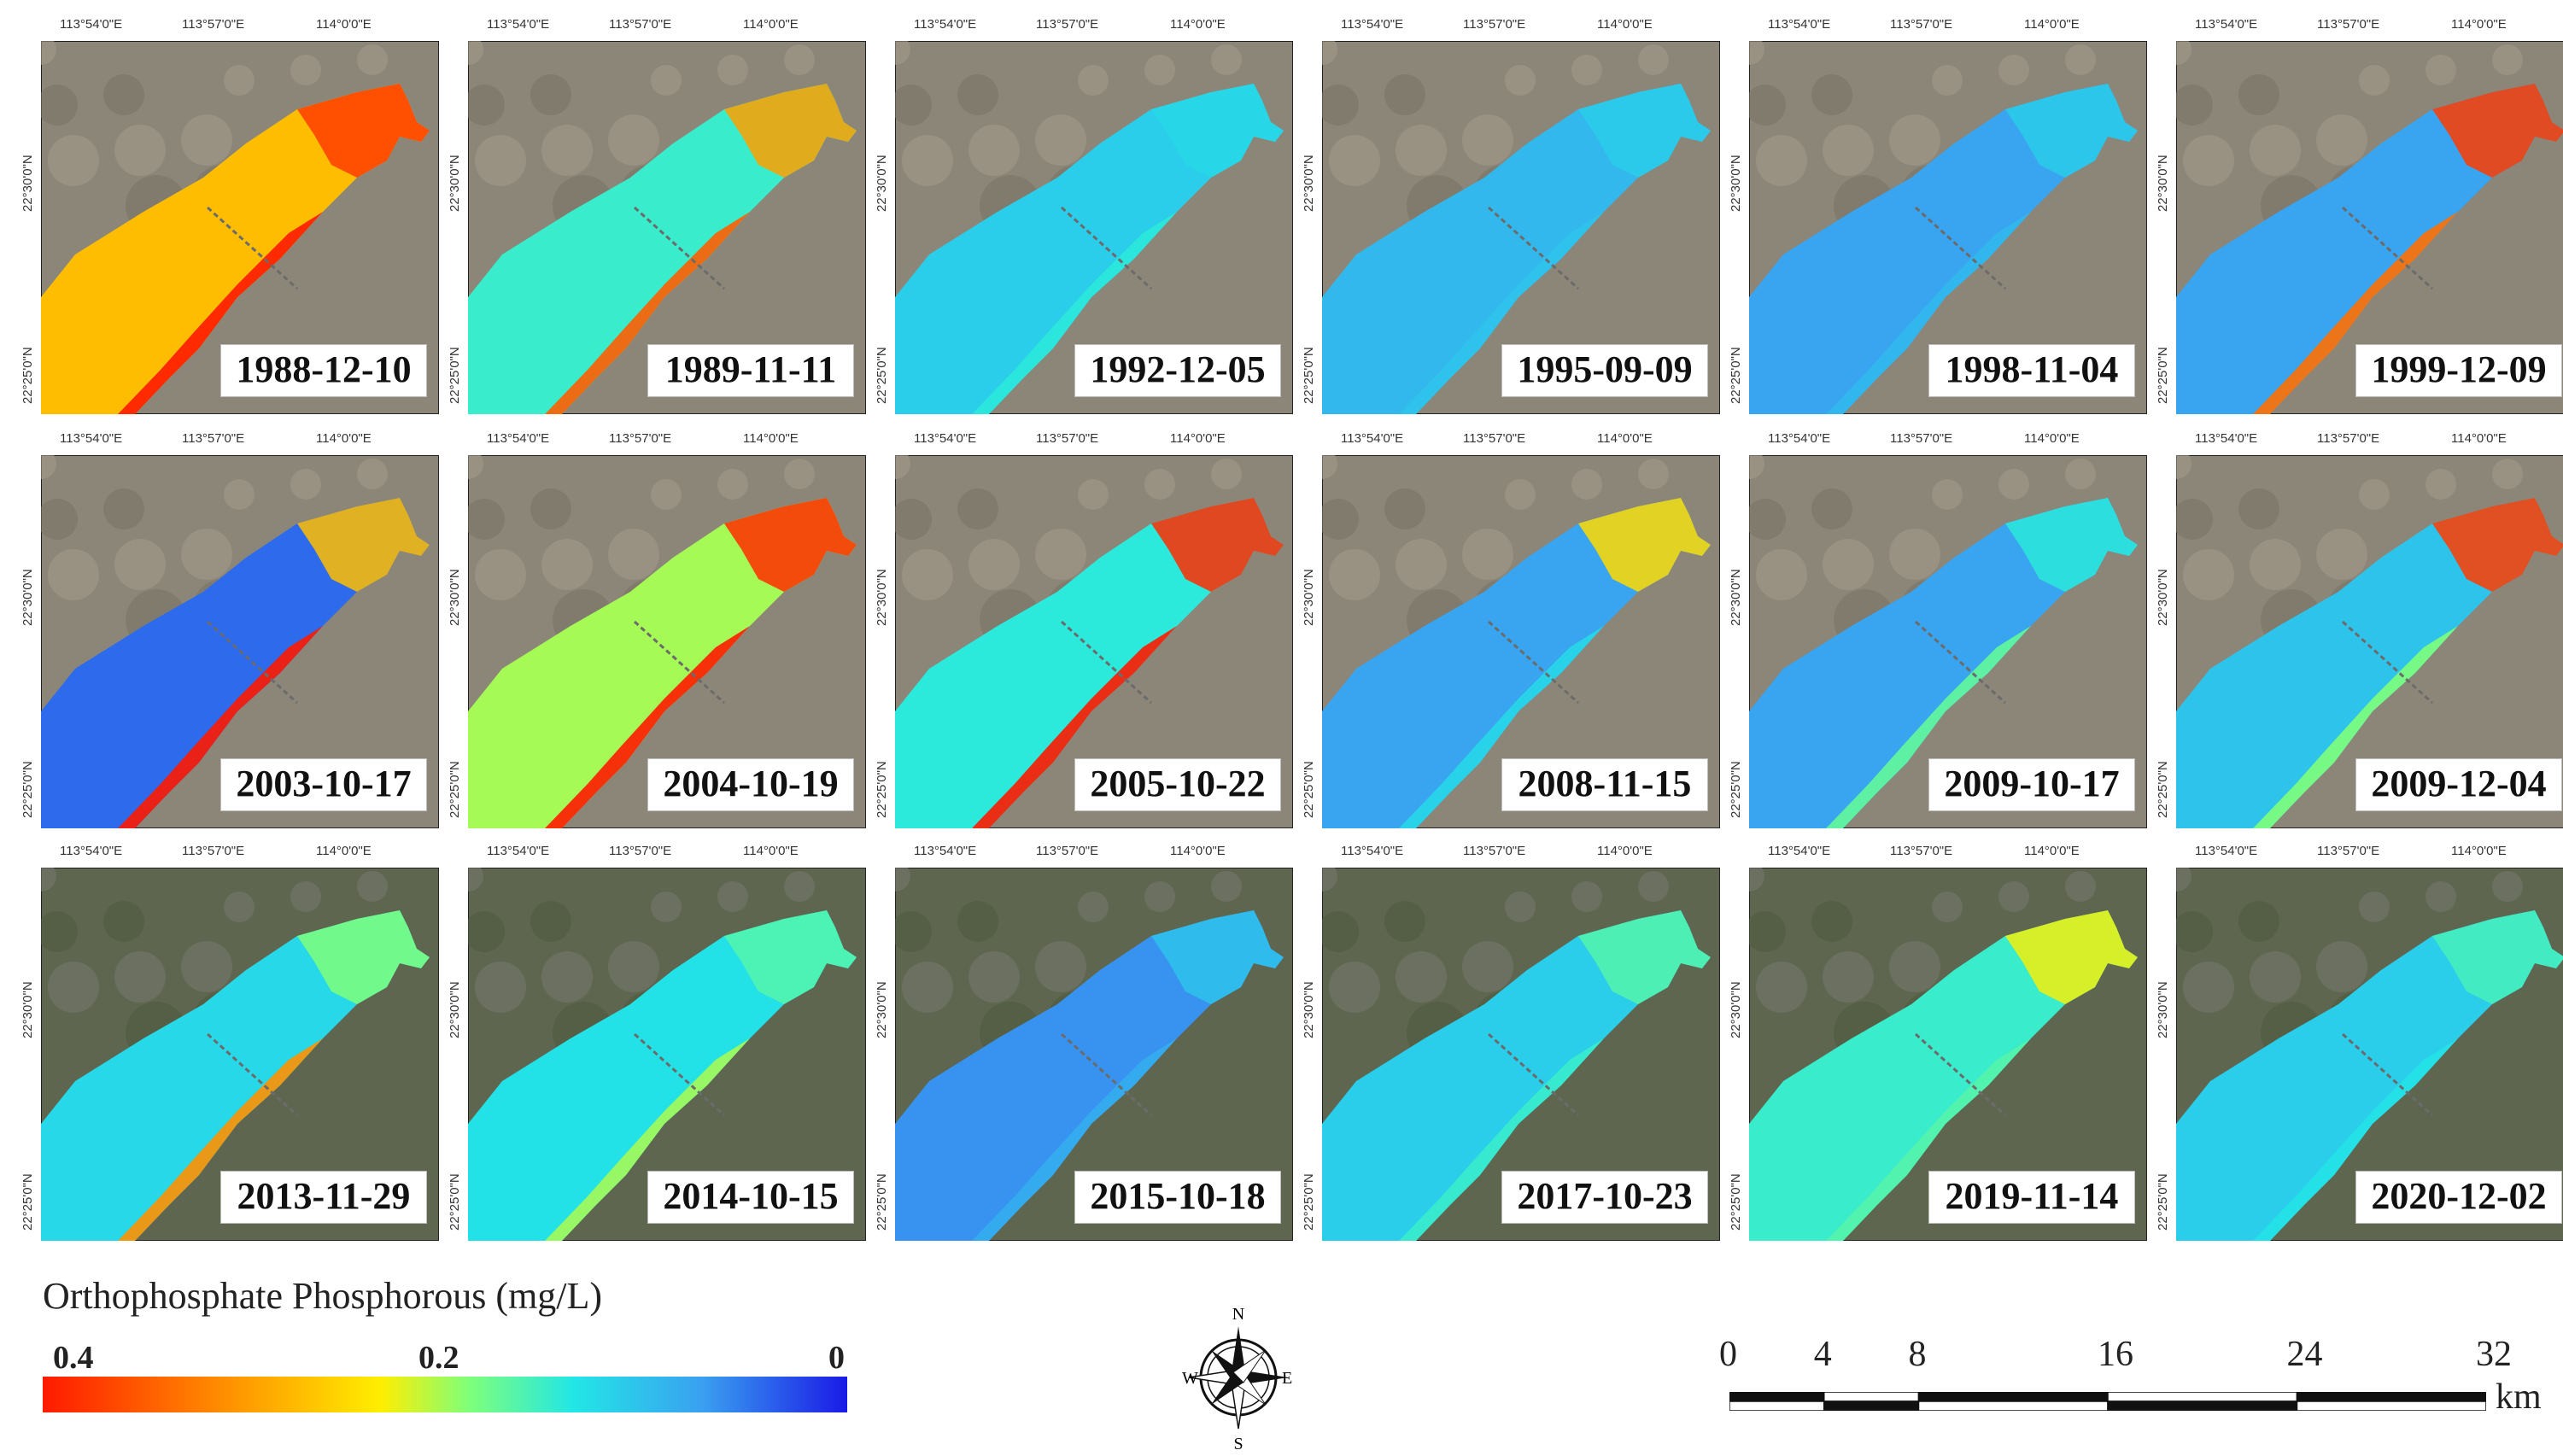 The image size is (2563, 1456). I want to click on map-panel: 2014-10-15, so click(667, 1055).